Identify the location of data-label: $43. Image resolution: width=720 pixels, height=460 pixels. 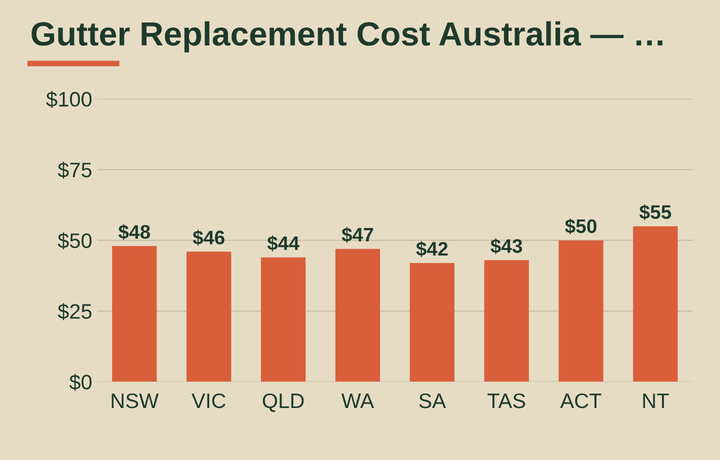
(506, 246).